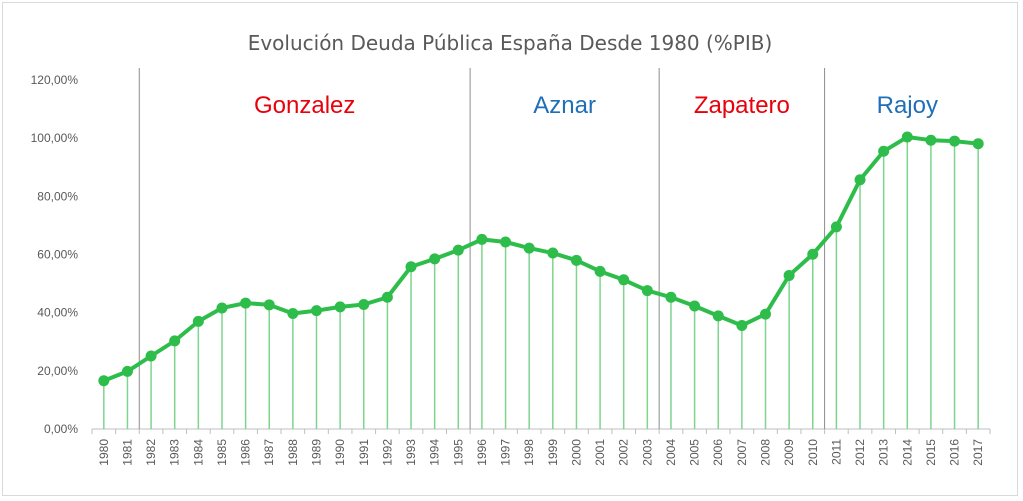  I want to click on y-tick-label: 40,00%, so click(57, 313).